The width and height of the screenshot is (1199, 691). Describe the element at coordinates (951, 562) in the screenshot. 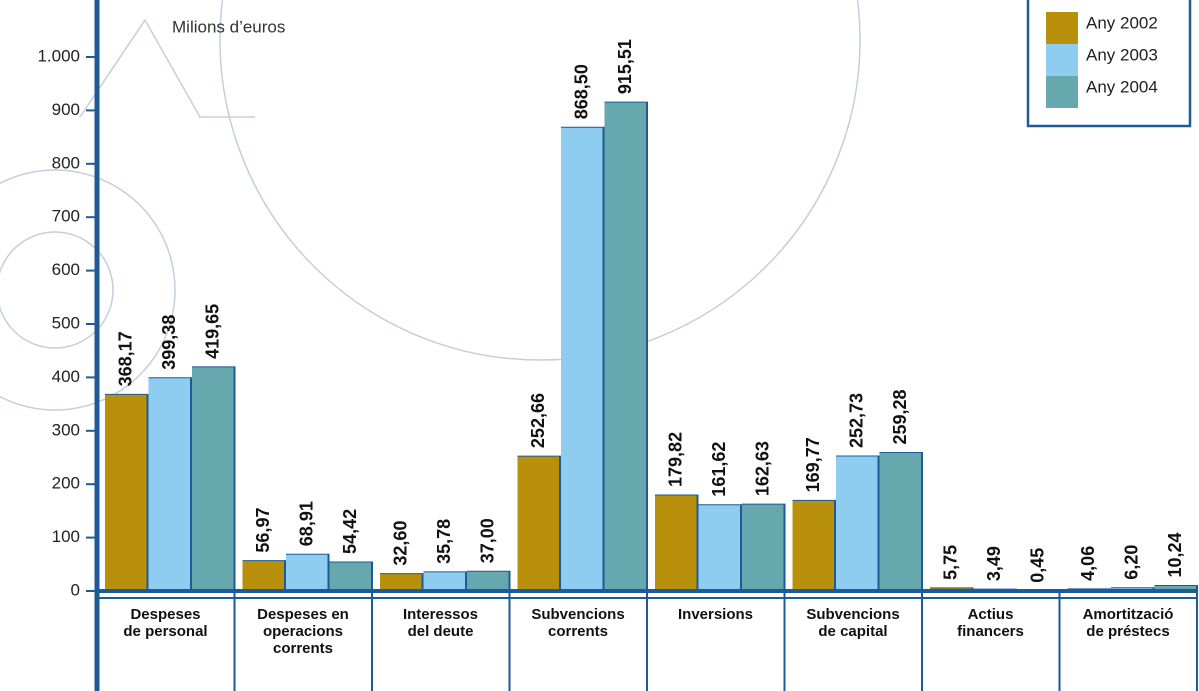

I see `value-label: 5,75` at that location.